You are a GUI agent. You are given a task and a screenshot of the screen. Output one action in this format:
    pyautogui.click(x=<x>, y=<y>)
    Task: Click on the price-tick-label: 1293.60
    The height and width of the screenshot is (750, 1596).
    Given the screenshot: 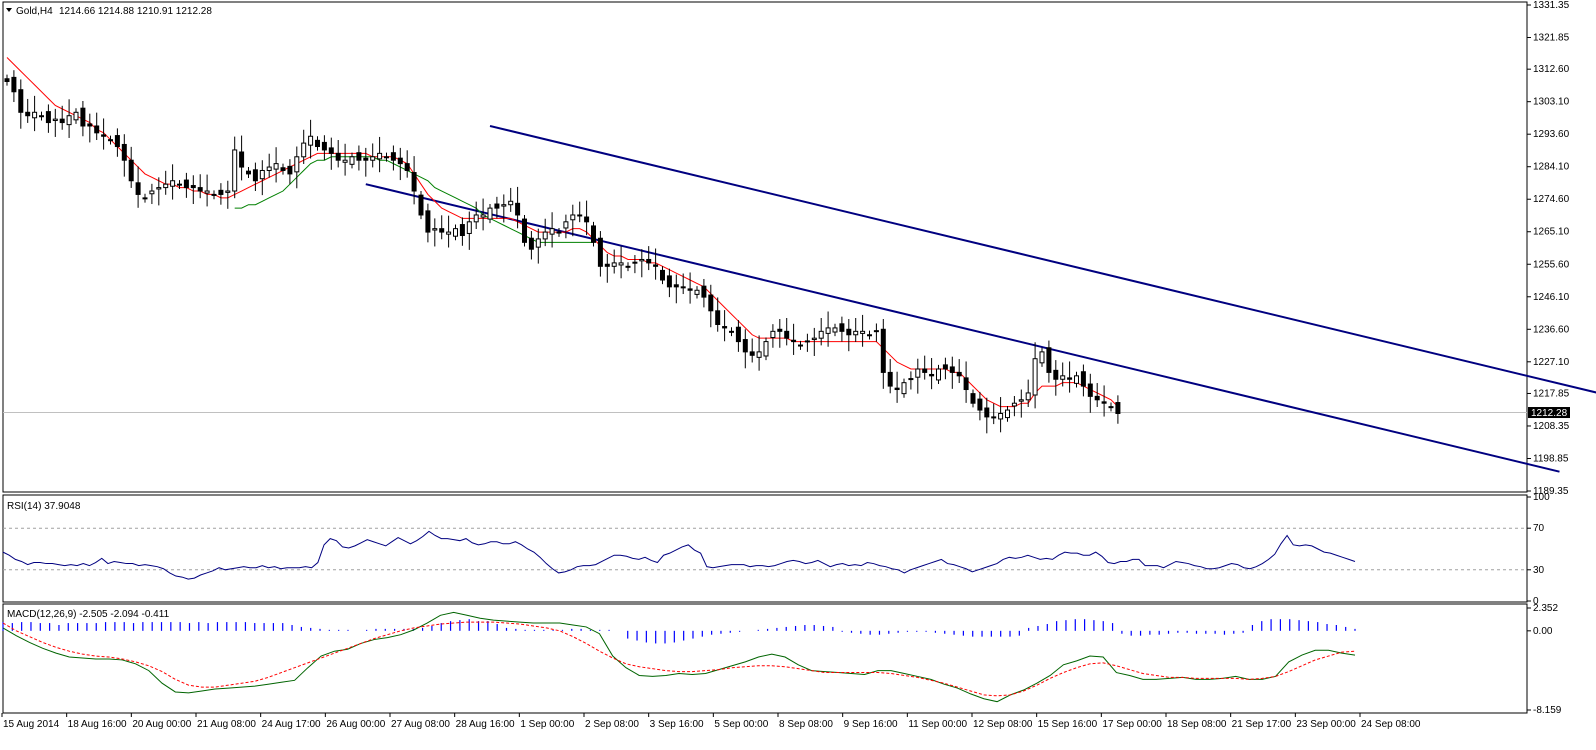 What is the action you would take?
    pyautogui.click(x=1551, y=134)
    